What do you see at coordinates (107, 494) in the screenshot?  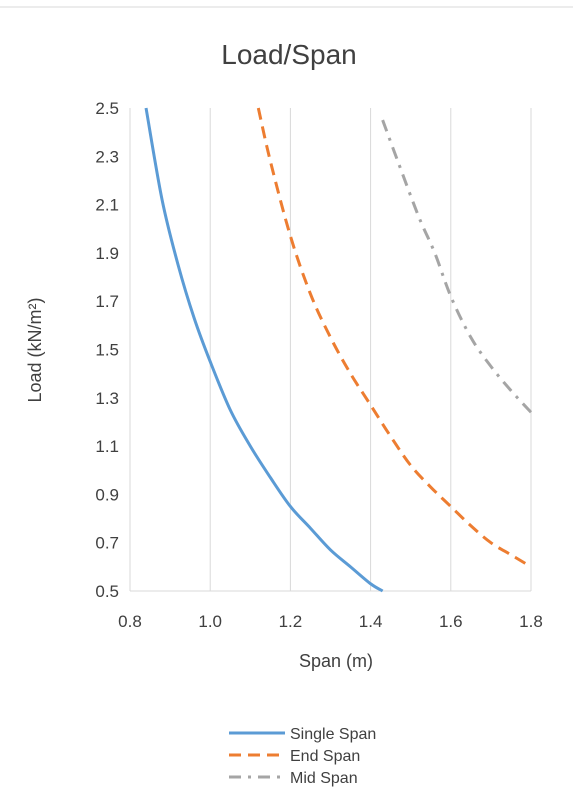 I see `y-tick-label: 0.9` at bounding box center [107, 494].